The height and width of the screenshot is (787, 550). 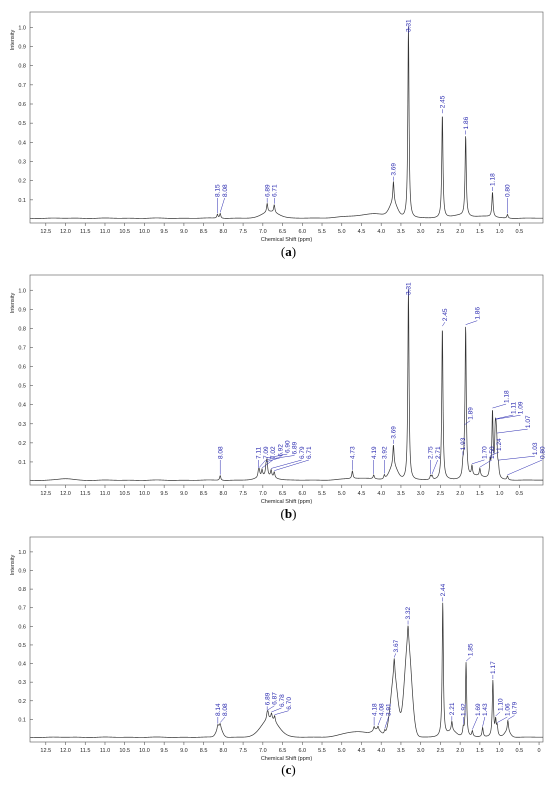 What do you see at coordinates (289, 703) in the screenshot?
I see `peak-label: 6.70` at bounding box center [289, 703].